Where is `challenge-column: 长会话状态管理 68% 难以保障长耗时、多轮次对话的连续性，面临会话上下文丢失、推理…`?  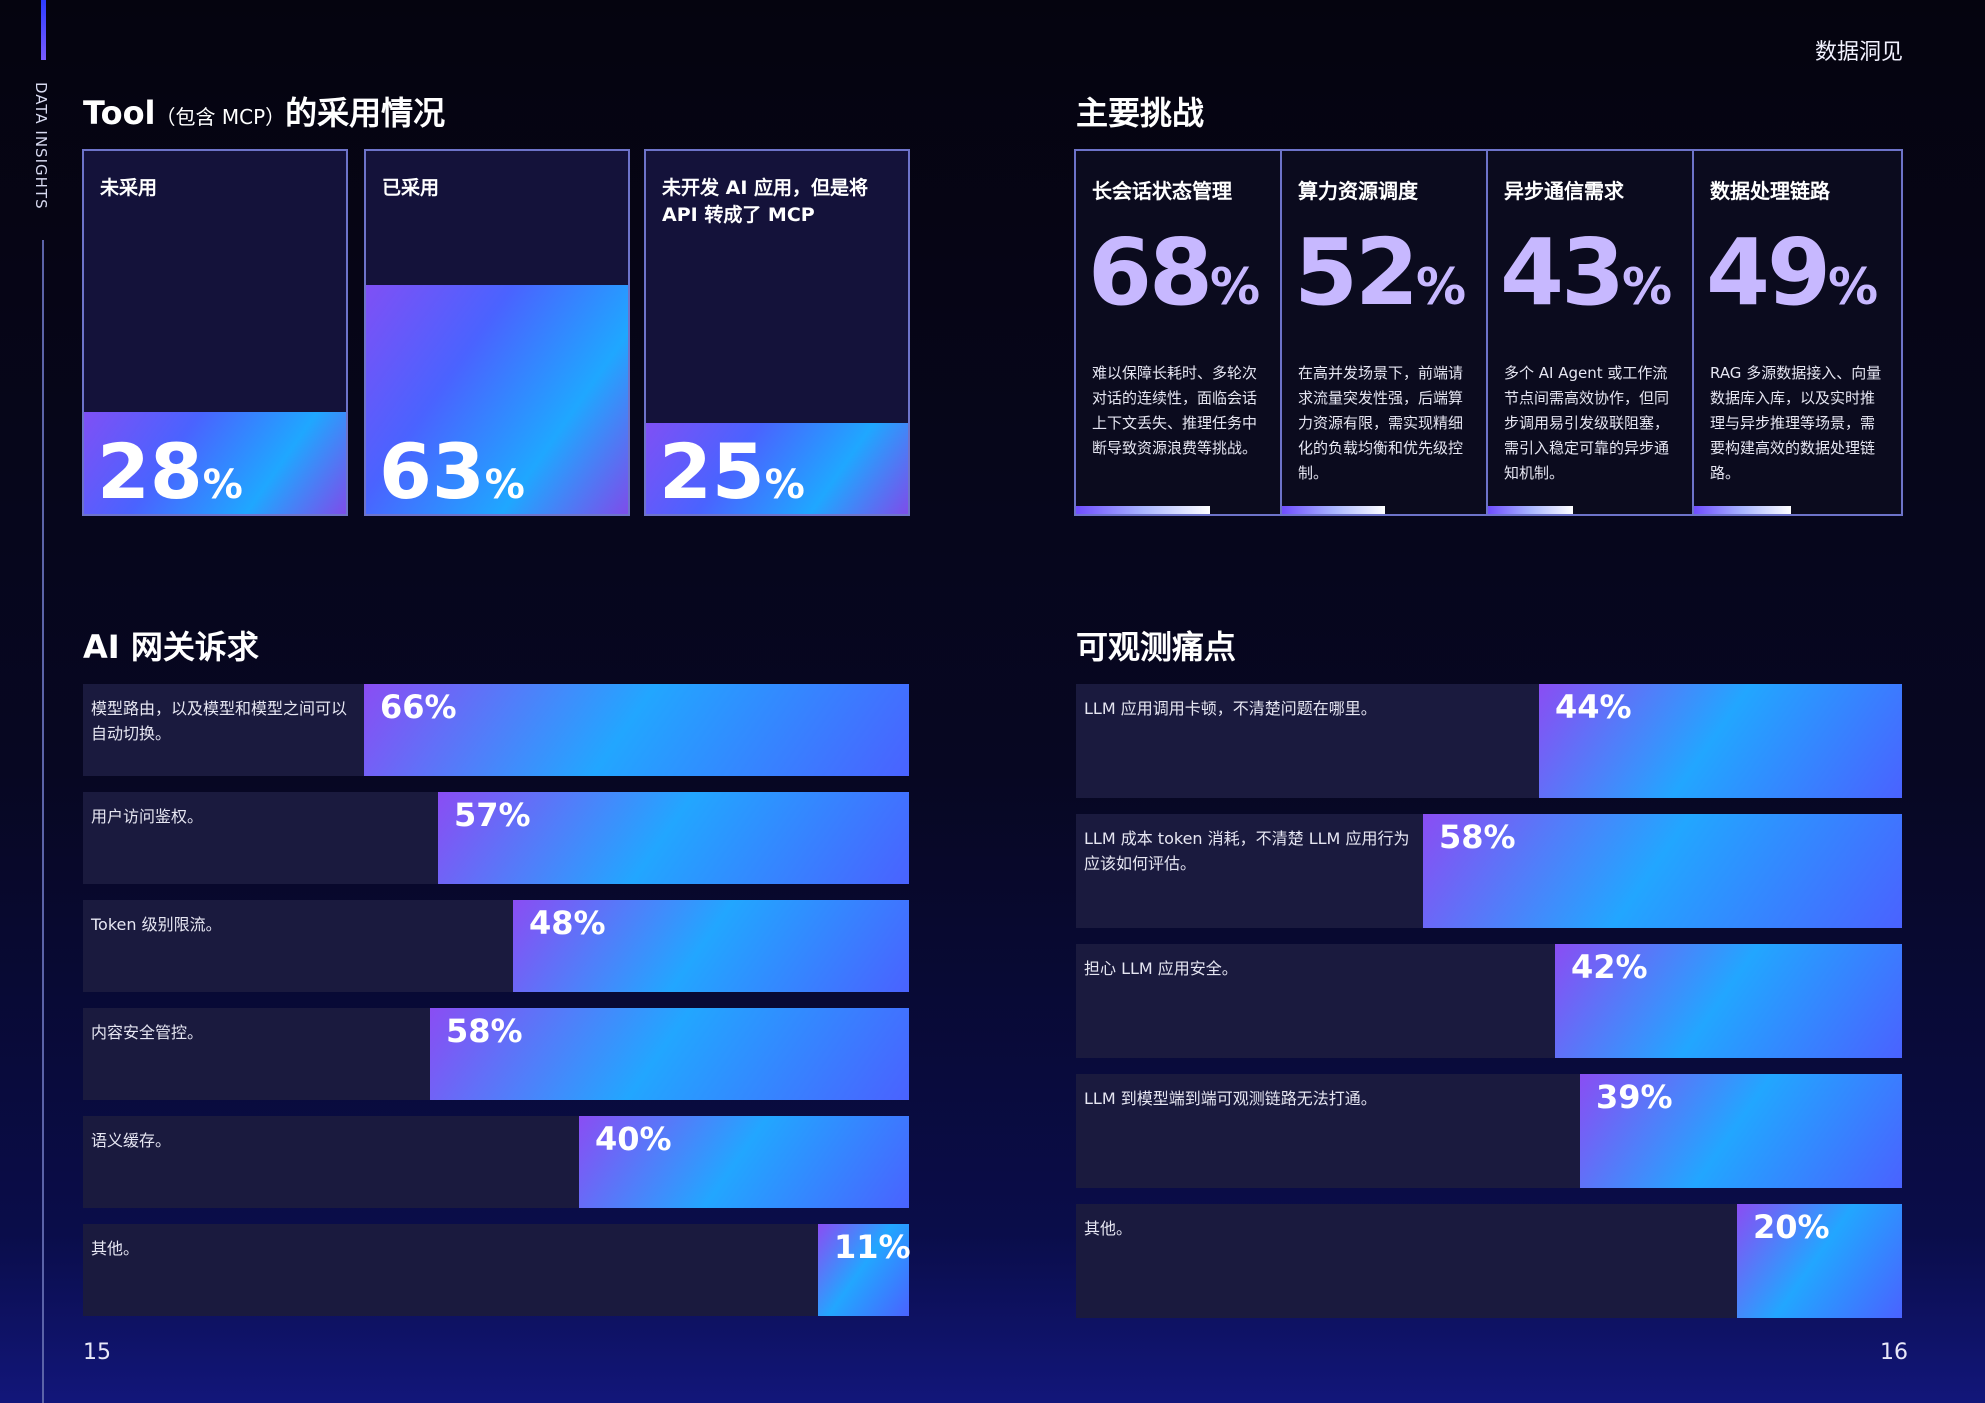
challenge-column: 长会话状态管理 68% 难以保障长耗时、多轮次对话的连续性，面临会话上下文丢失、推理… is located at coordinates (1179, 332).